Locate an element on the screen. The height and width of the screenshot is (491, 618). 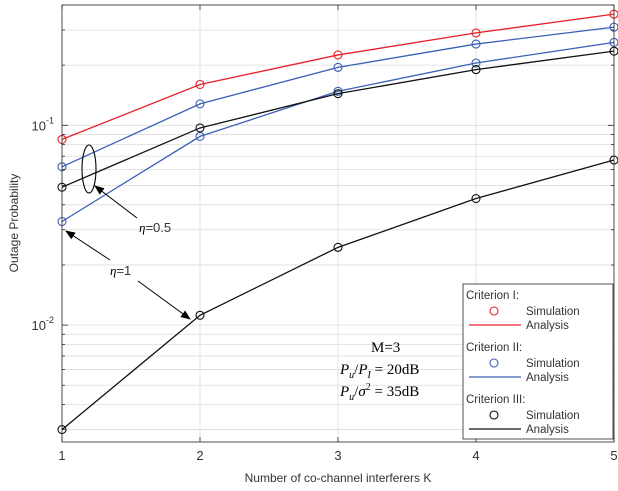
legend-box is located at coordinates (538, 361).